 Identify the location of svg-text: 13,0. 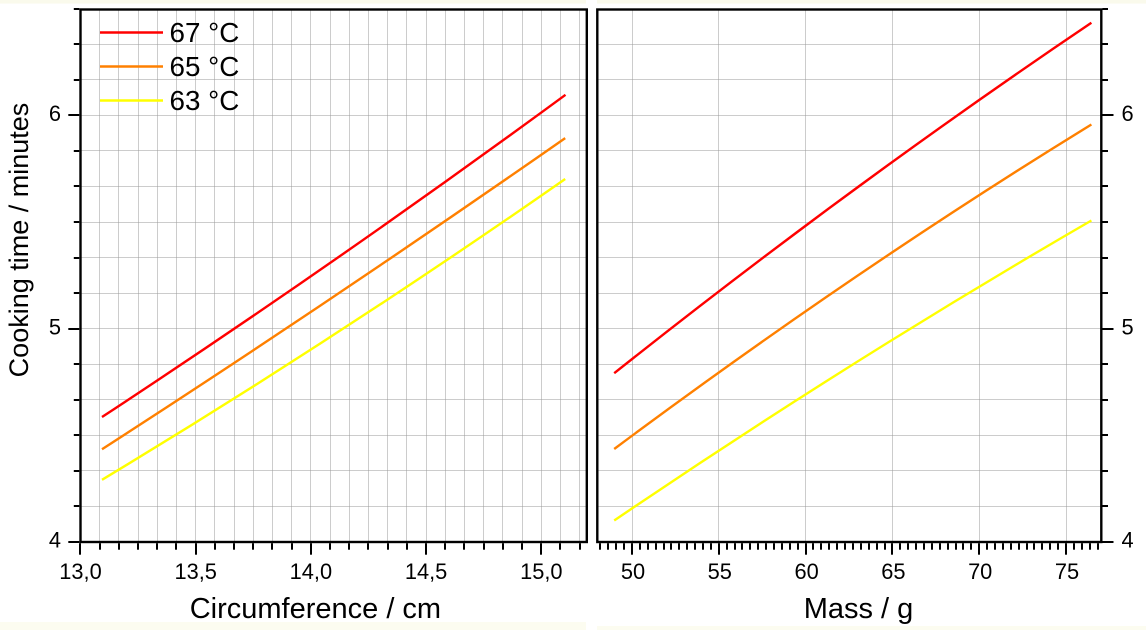
(80, 571).